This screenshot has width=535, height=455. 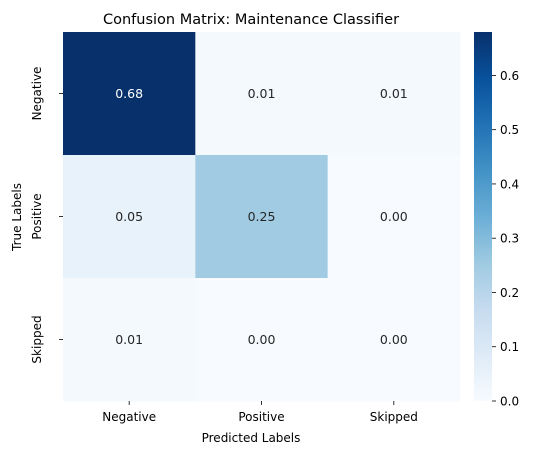 What do you see at coordinates (509, 239) in the screenshot?
I see `colorbar-tick-label-3: 0.3` at bounding box center [509, 239].